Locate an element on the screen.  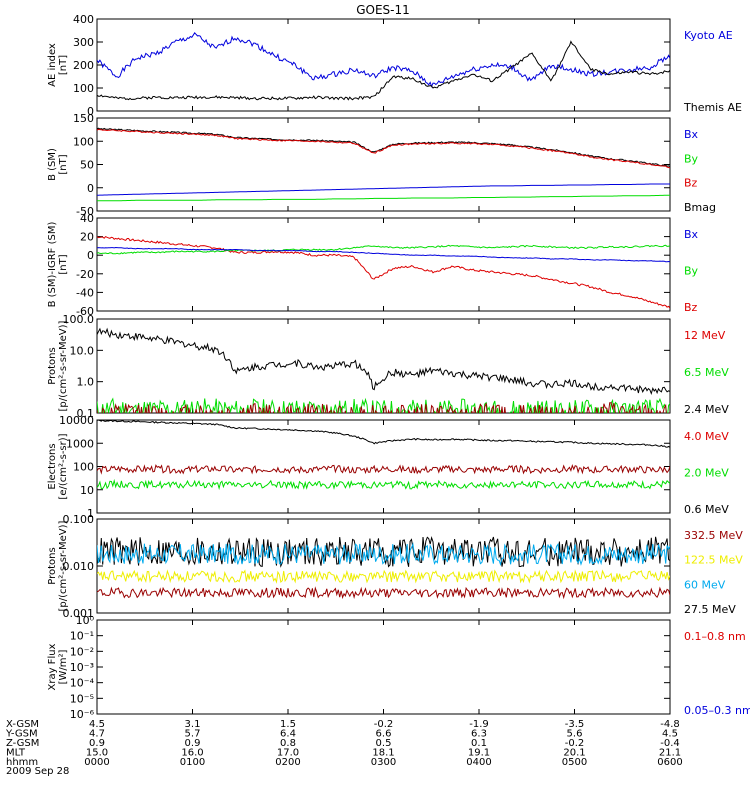
y-tick-label: 10⁻⁶ is located at coordinates (82, 714).